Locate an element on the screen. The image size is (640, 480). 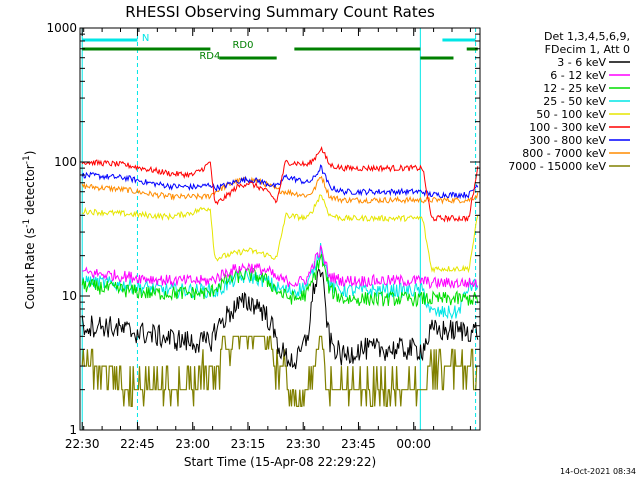
legend-label: 6 - 12 keV is located at coordinates (578, 75).